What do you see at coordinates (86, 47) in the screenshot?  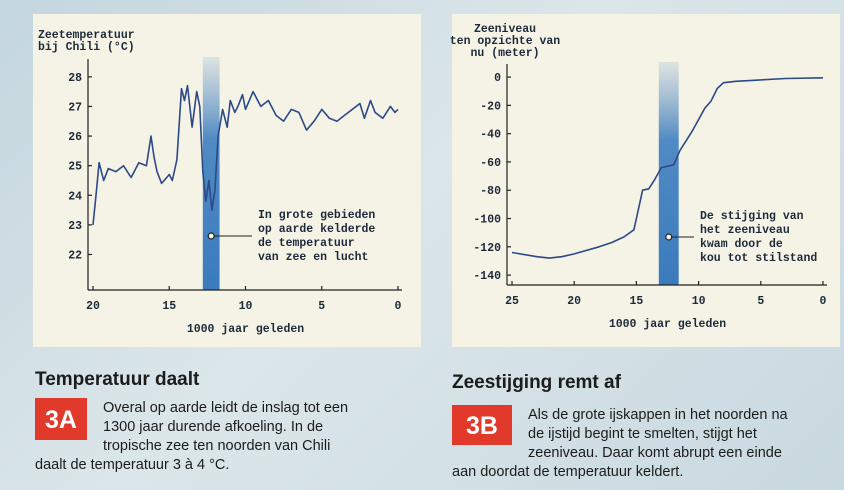 I see `chart-title: bij Chili (°C)` at bounding box center [86, 47].